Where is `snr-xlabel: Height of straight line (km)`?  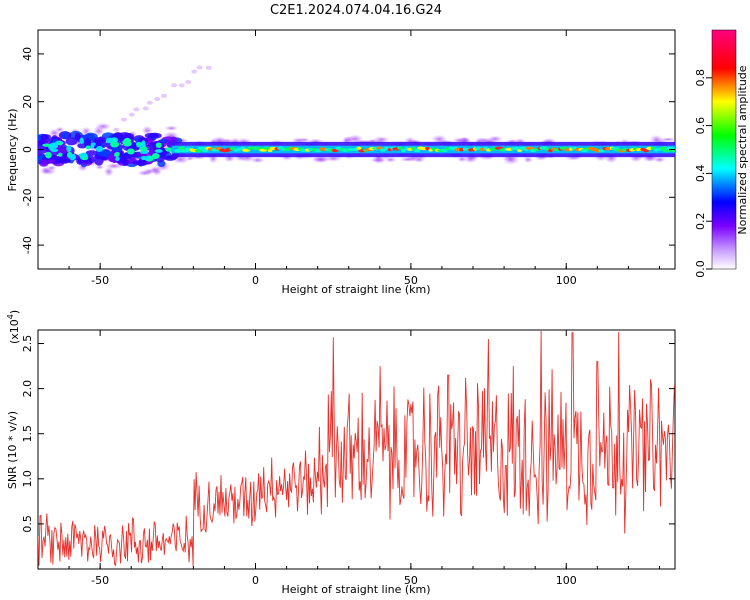
snr-xlabel: Height of straight line (km) is located at coordinates (355, 589).